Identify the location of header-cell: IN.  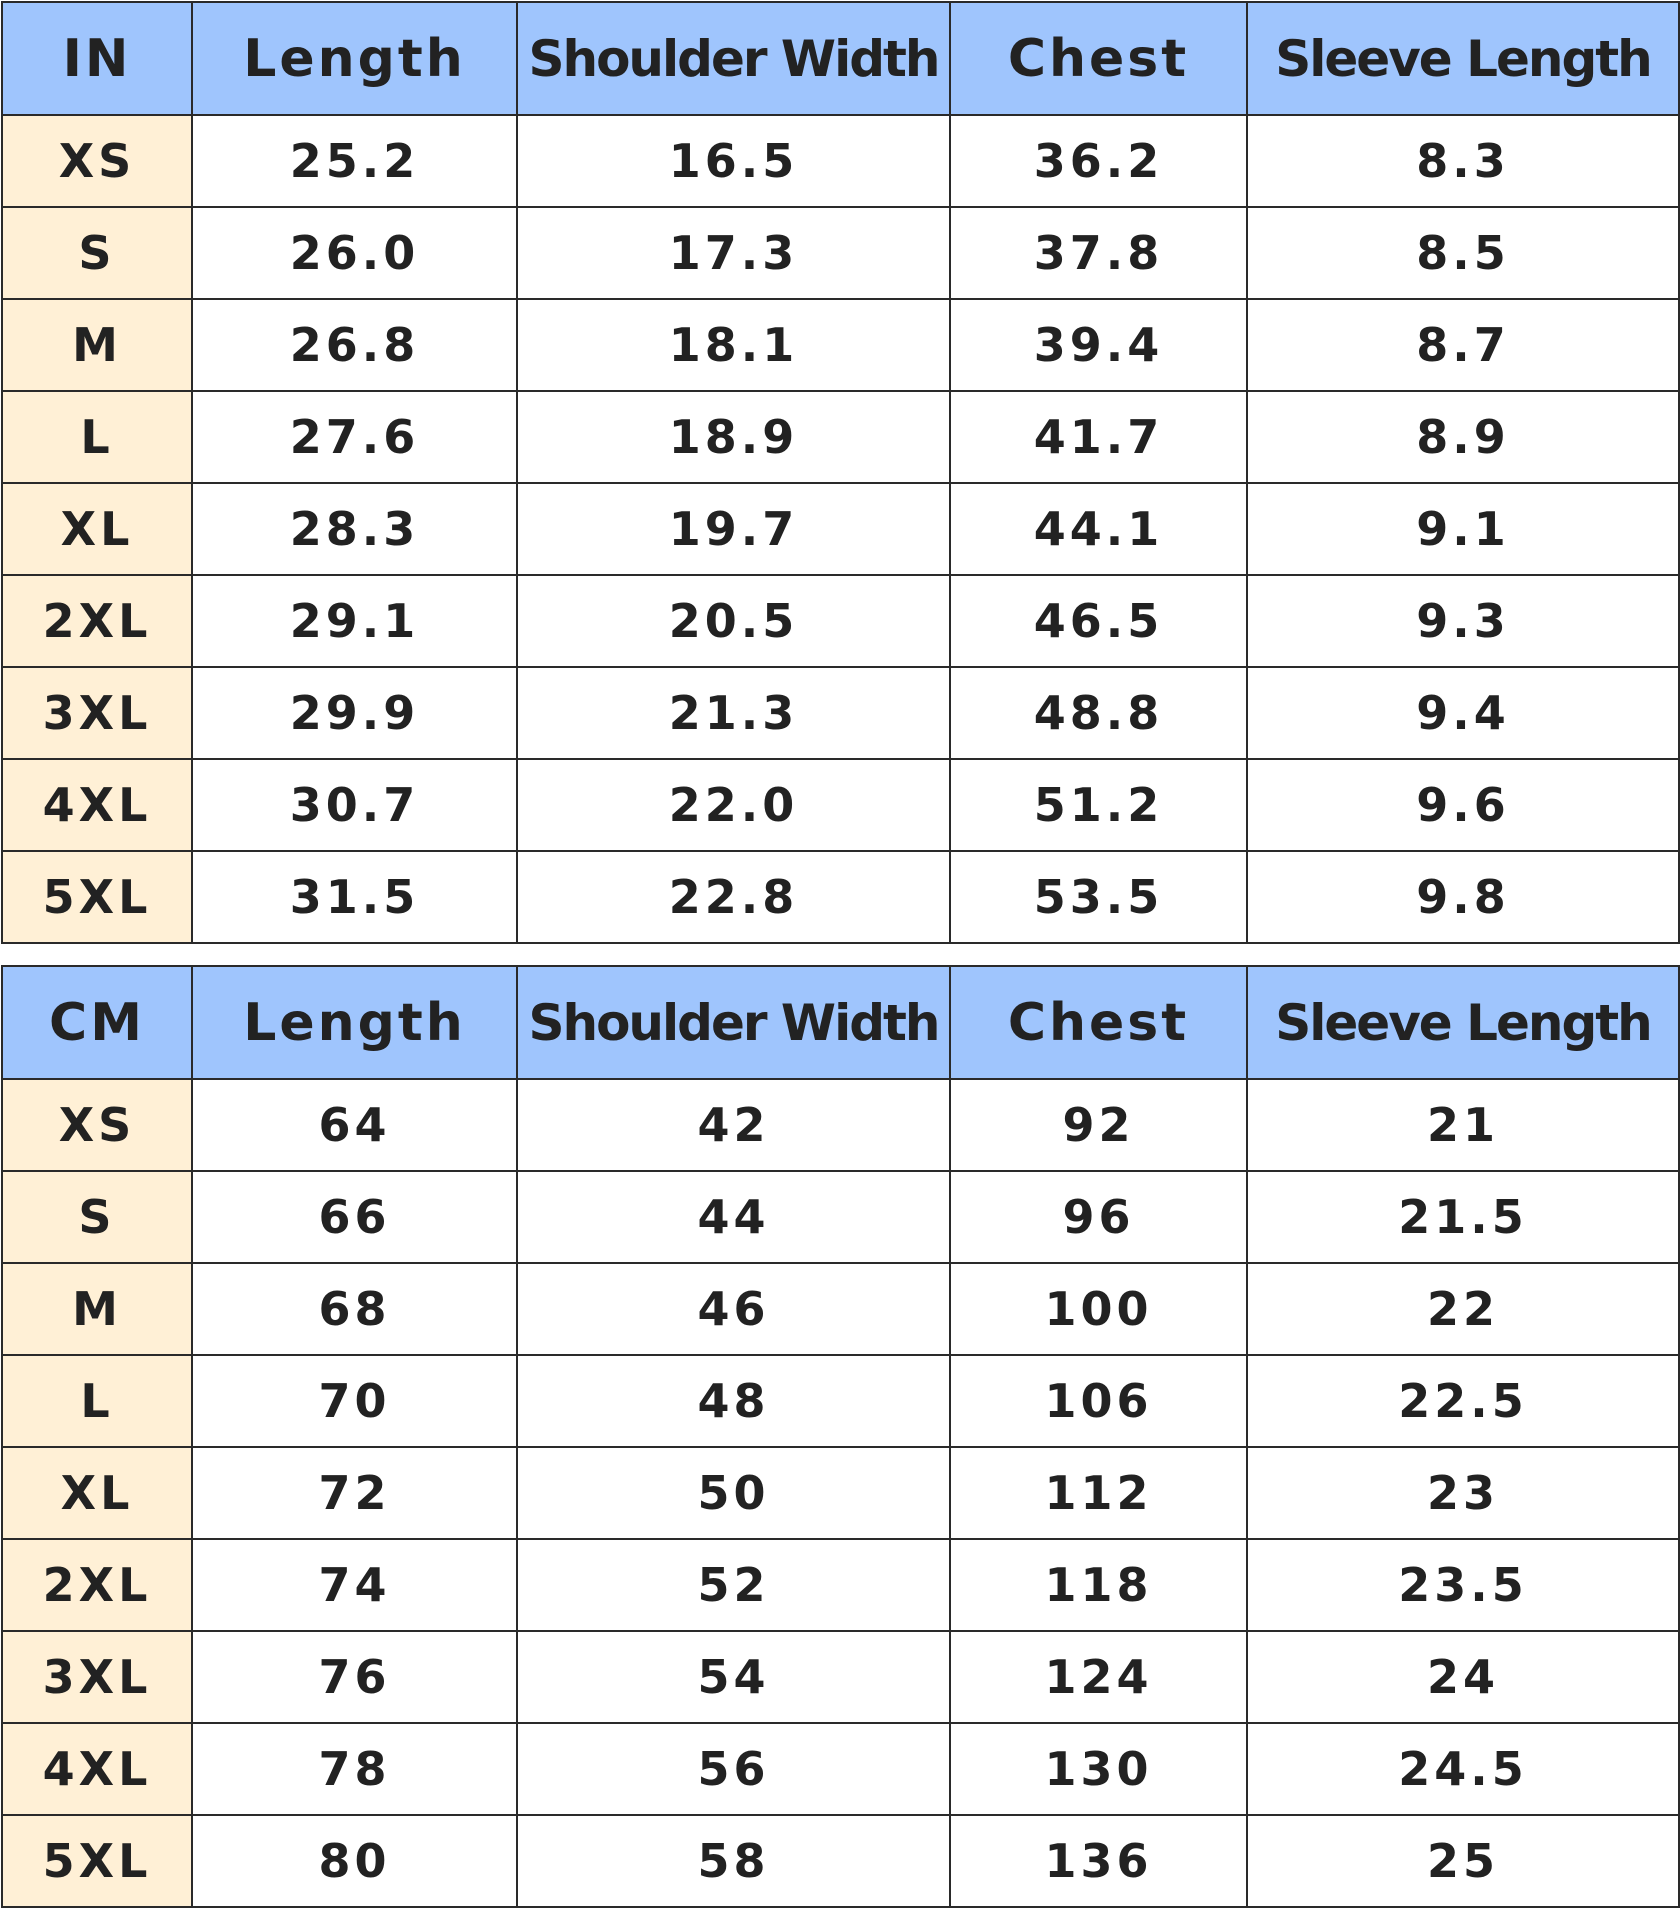
(97, 58).